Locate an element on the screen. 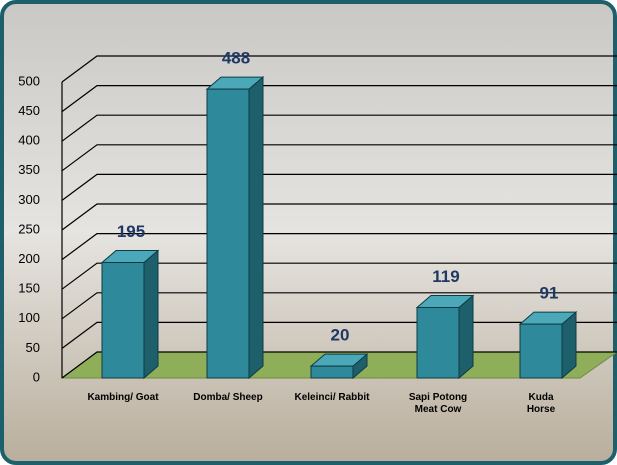 This screenshot has height=465, width=617. y-tick-label: 300 is located at coordinates (29, 199).